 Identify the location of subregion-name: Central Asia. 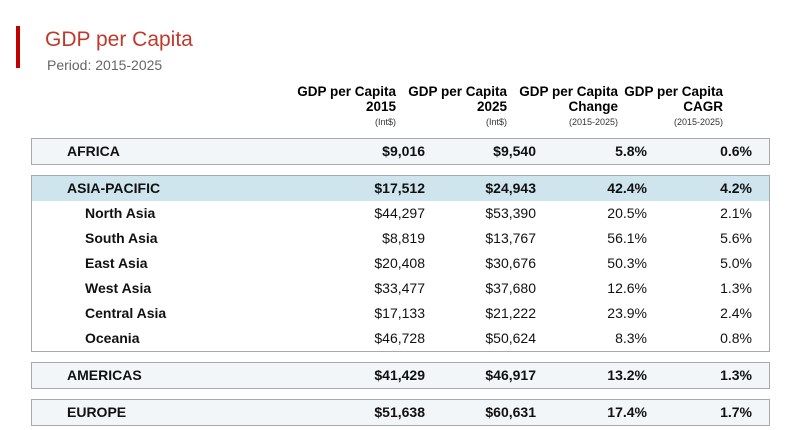
(126, 313).